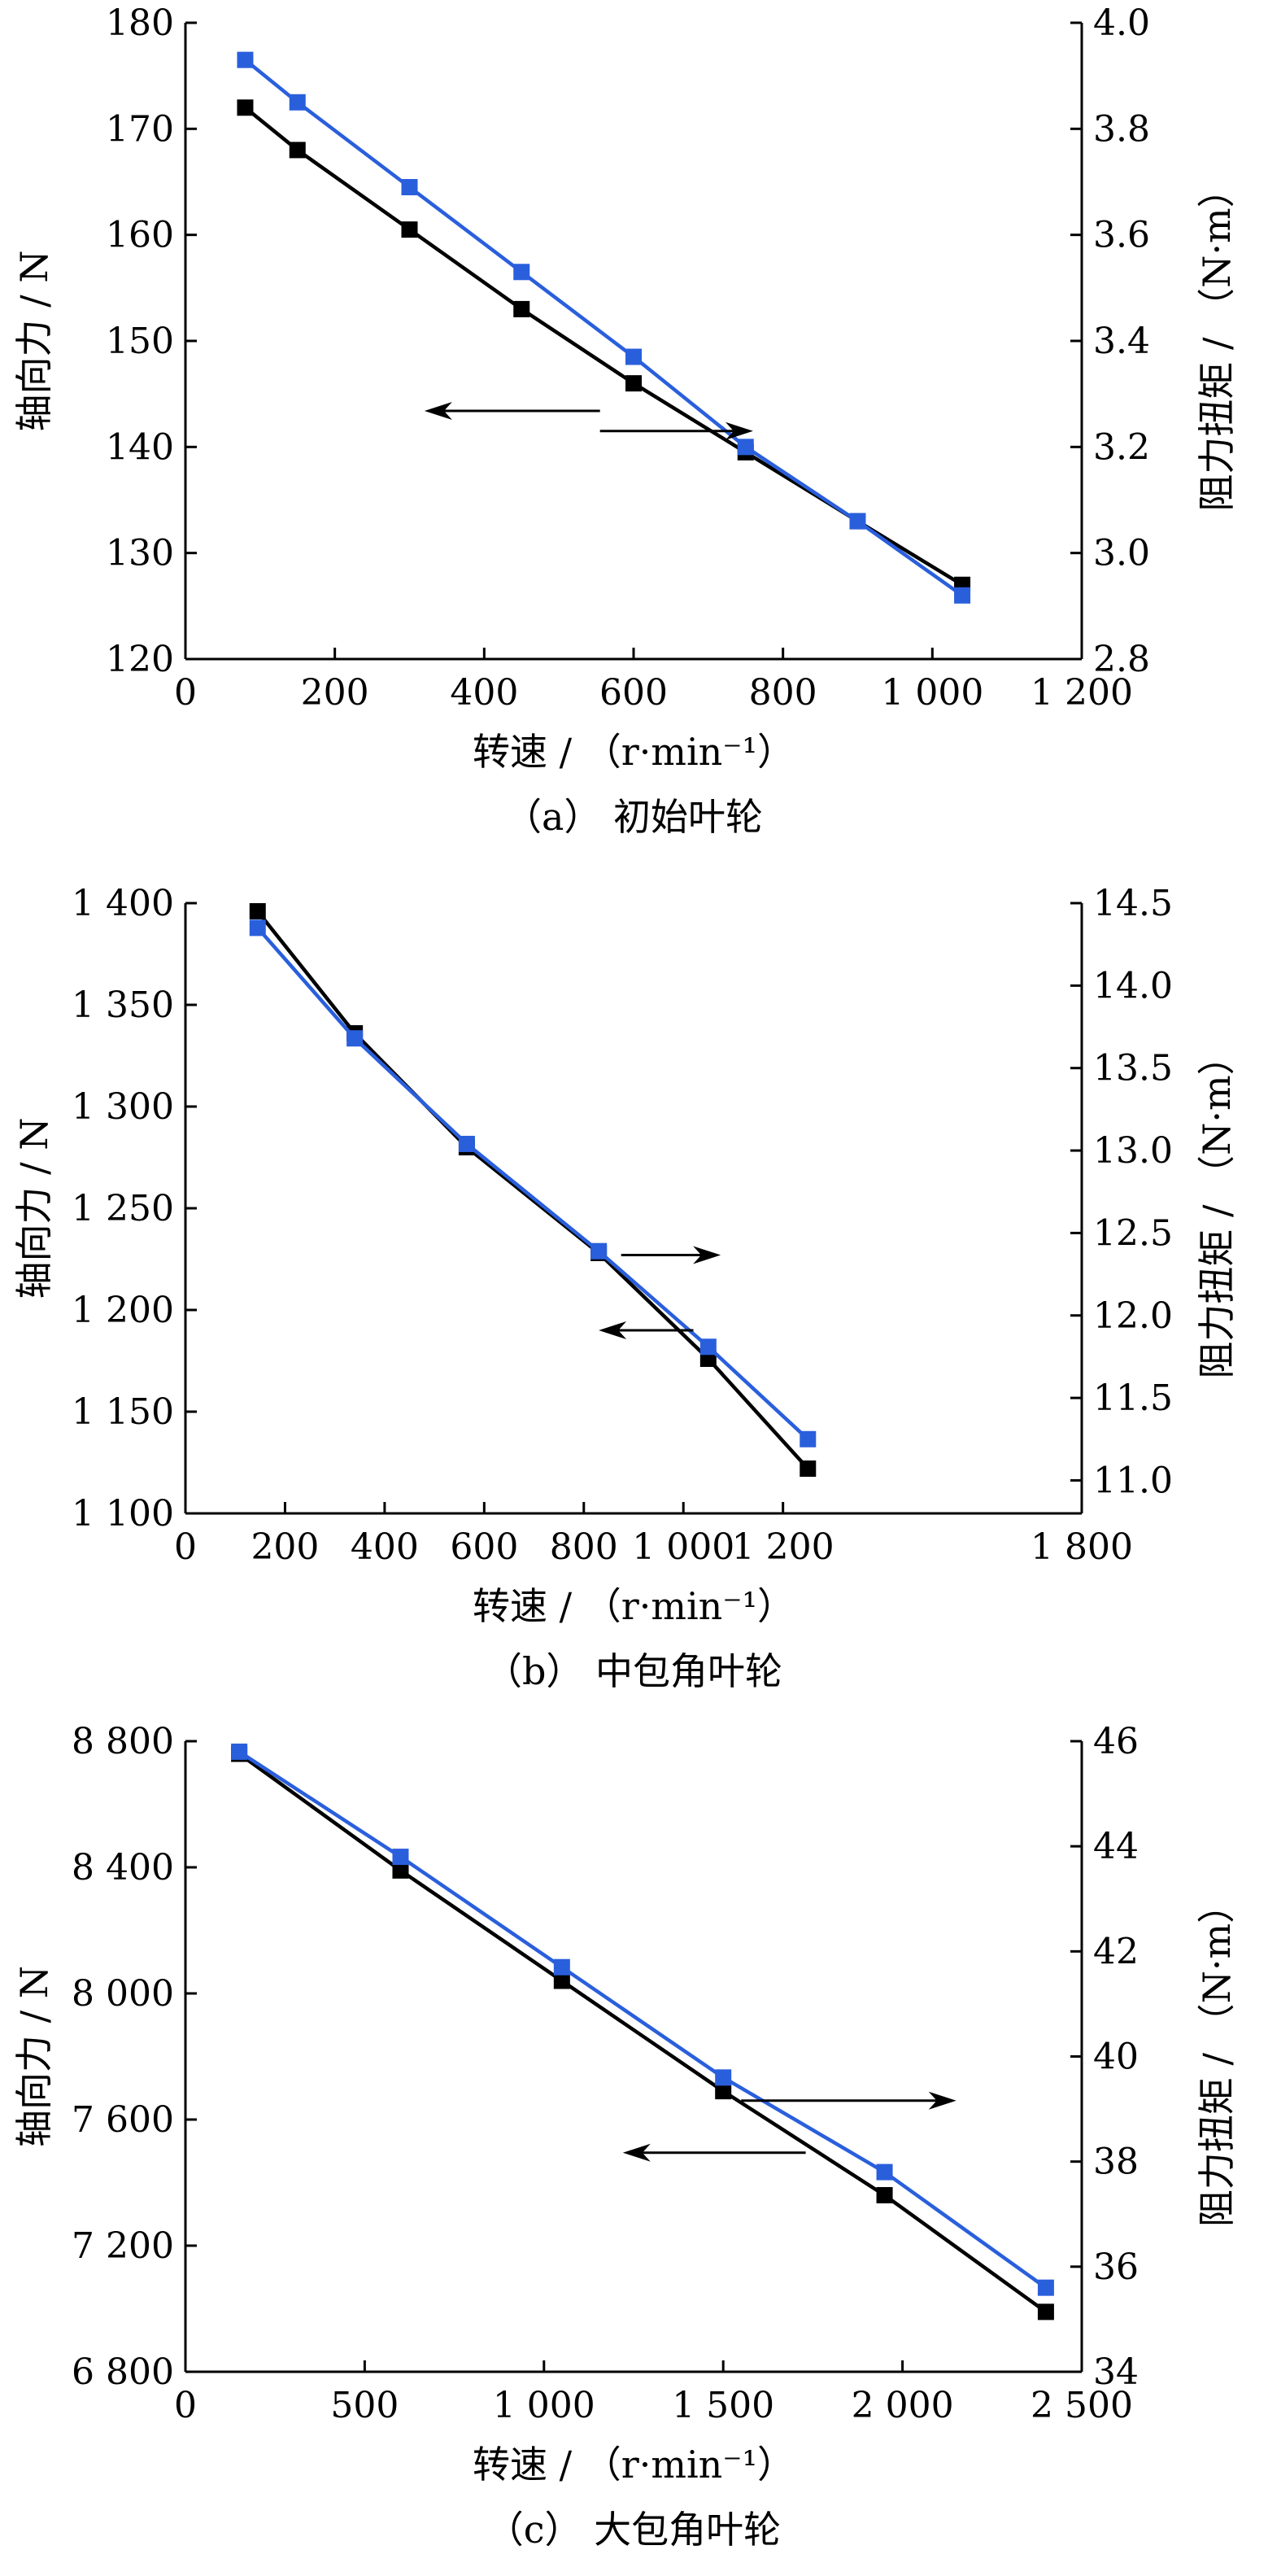 This screenshot has width=1268, height=2576. Describe the element at coordinates (1121, 23) in the screenshot. I see `right-tick-label: 4.0` at that location.